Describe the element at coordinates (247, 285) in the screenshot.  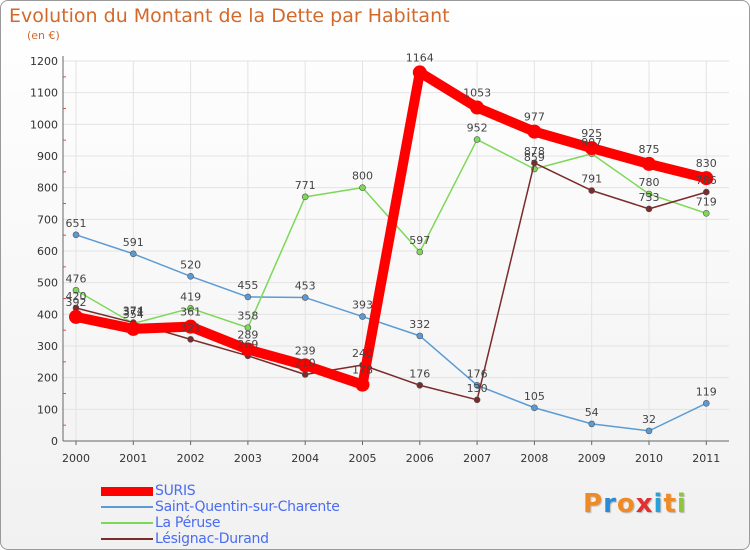
I see `data-label: 455` at that location.